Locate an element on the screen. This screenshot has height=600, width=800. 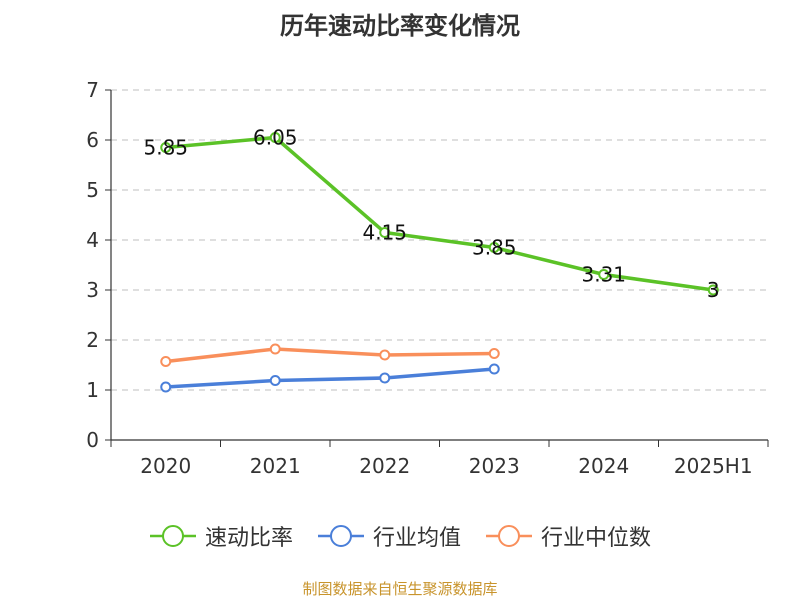
legend-label-industry-median: 行业中位数 is located at coordinates (596, 538).